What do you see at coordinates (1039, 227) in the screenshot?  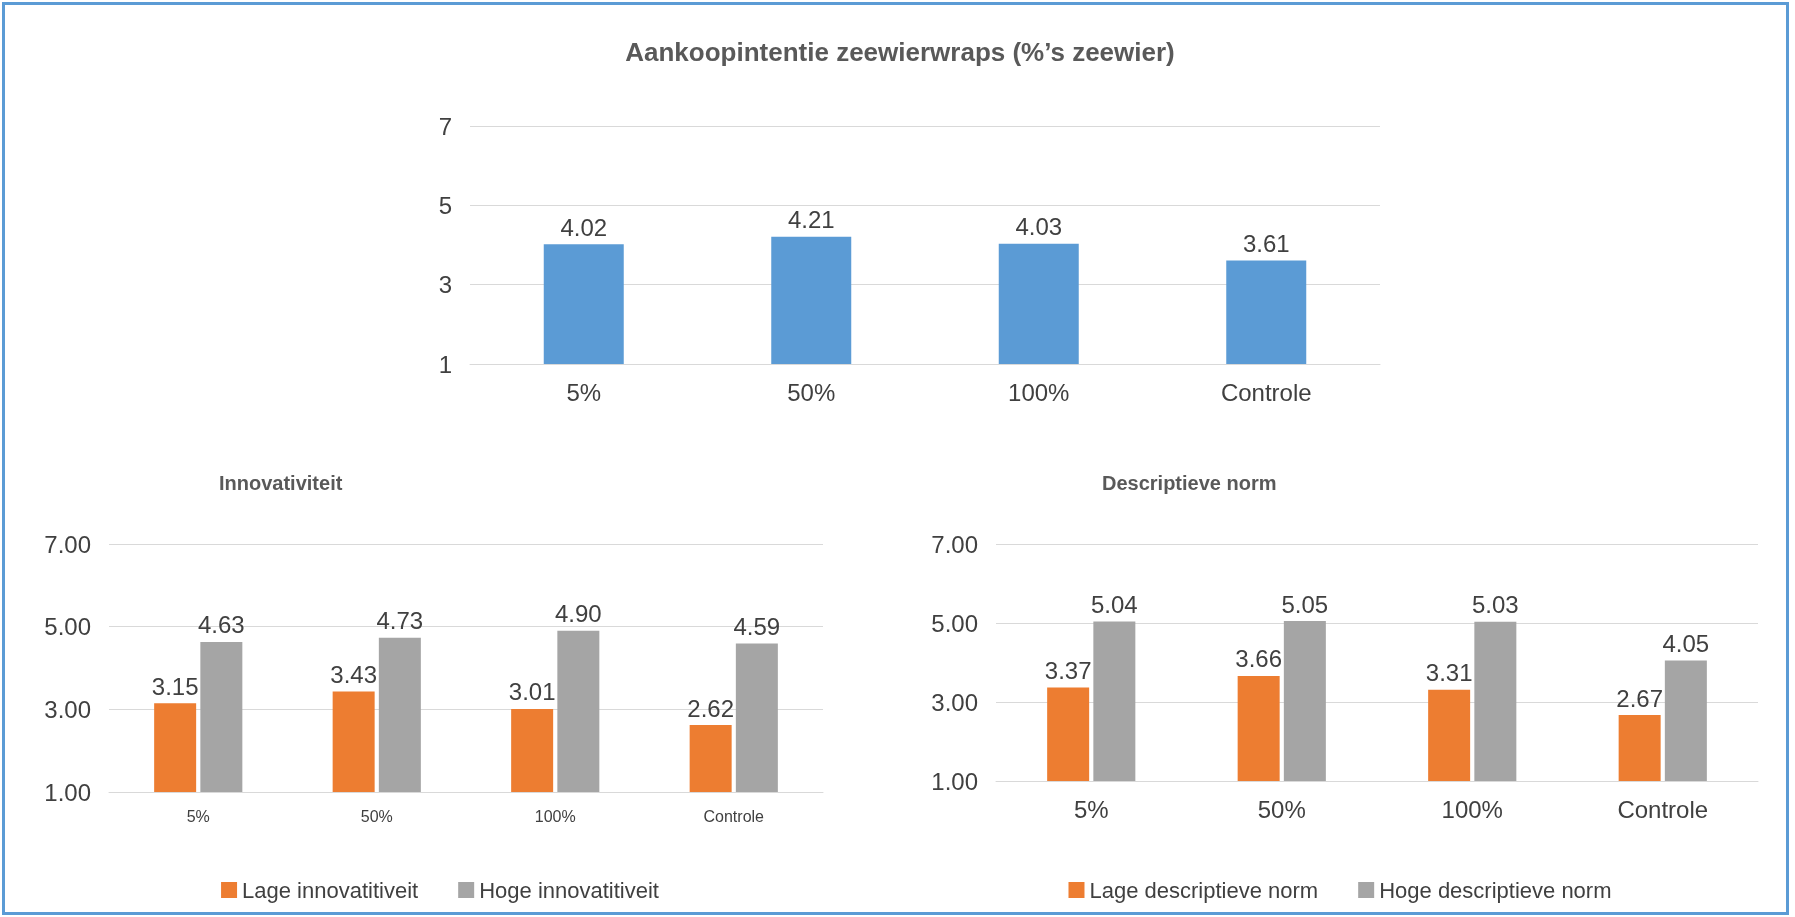 I see `data-label: 4.03` at bounding box center [1039, 227].